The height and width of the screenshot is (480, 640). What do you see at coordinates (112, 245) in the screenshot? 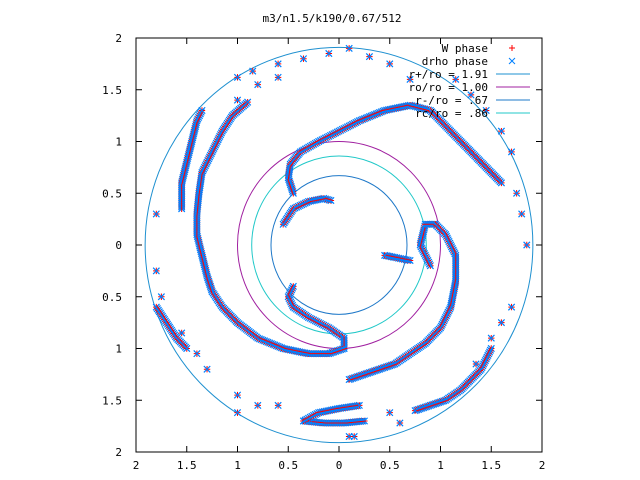
I see `y-tick-labels: 2 1.5 1 0.5 0 0.5 1 1.5 2` at bounding box center [112, 245].